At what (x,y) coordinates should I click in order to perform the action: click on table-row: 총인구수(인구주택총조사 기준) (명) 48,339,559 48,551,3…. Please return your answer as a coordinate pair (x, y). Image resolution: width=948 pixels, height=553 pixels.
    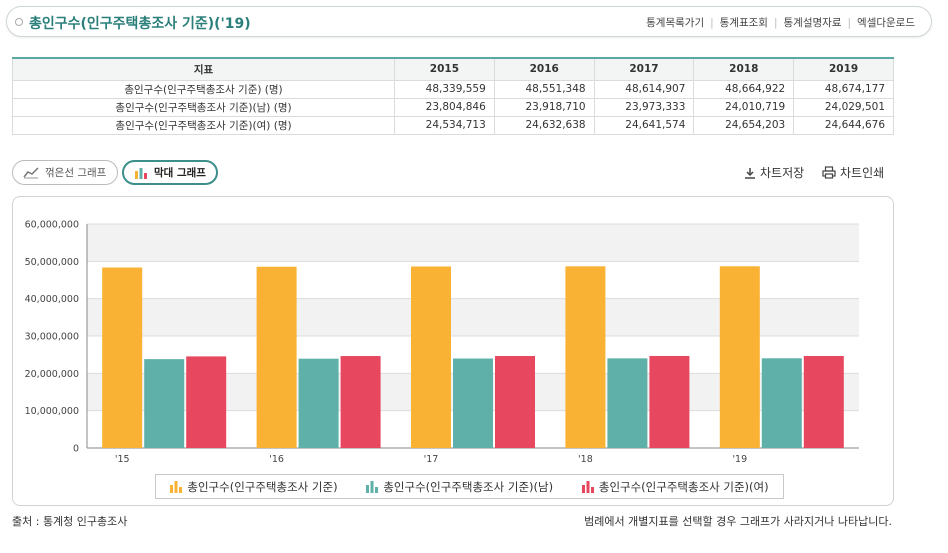
    Looking at the image, I should click on (453, 89).